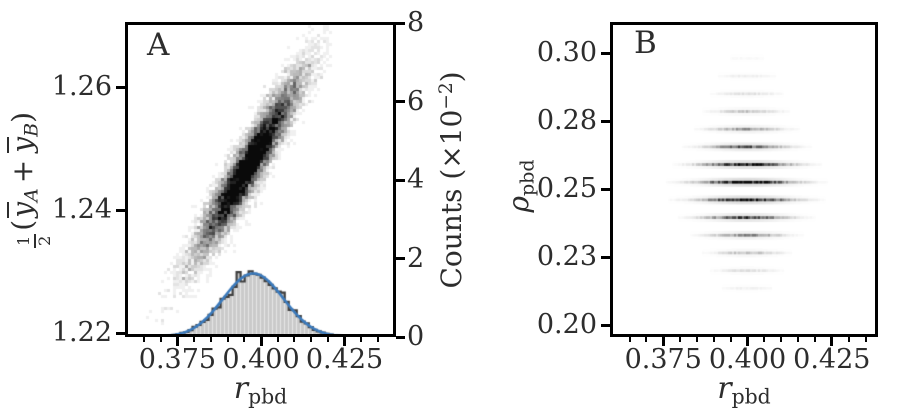 This screenshot has height=420, width=900. I want to click on panel-a-right-y-tick-label: 6, so click(416, 101).